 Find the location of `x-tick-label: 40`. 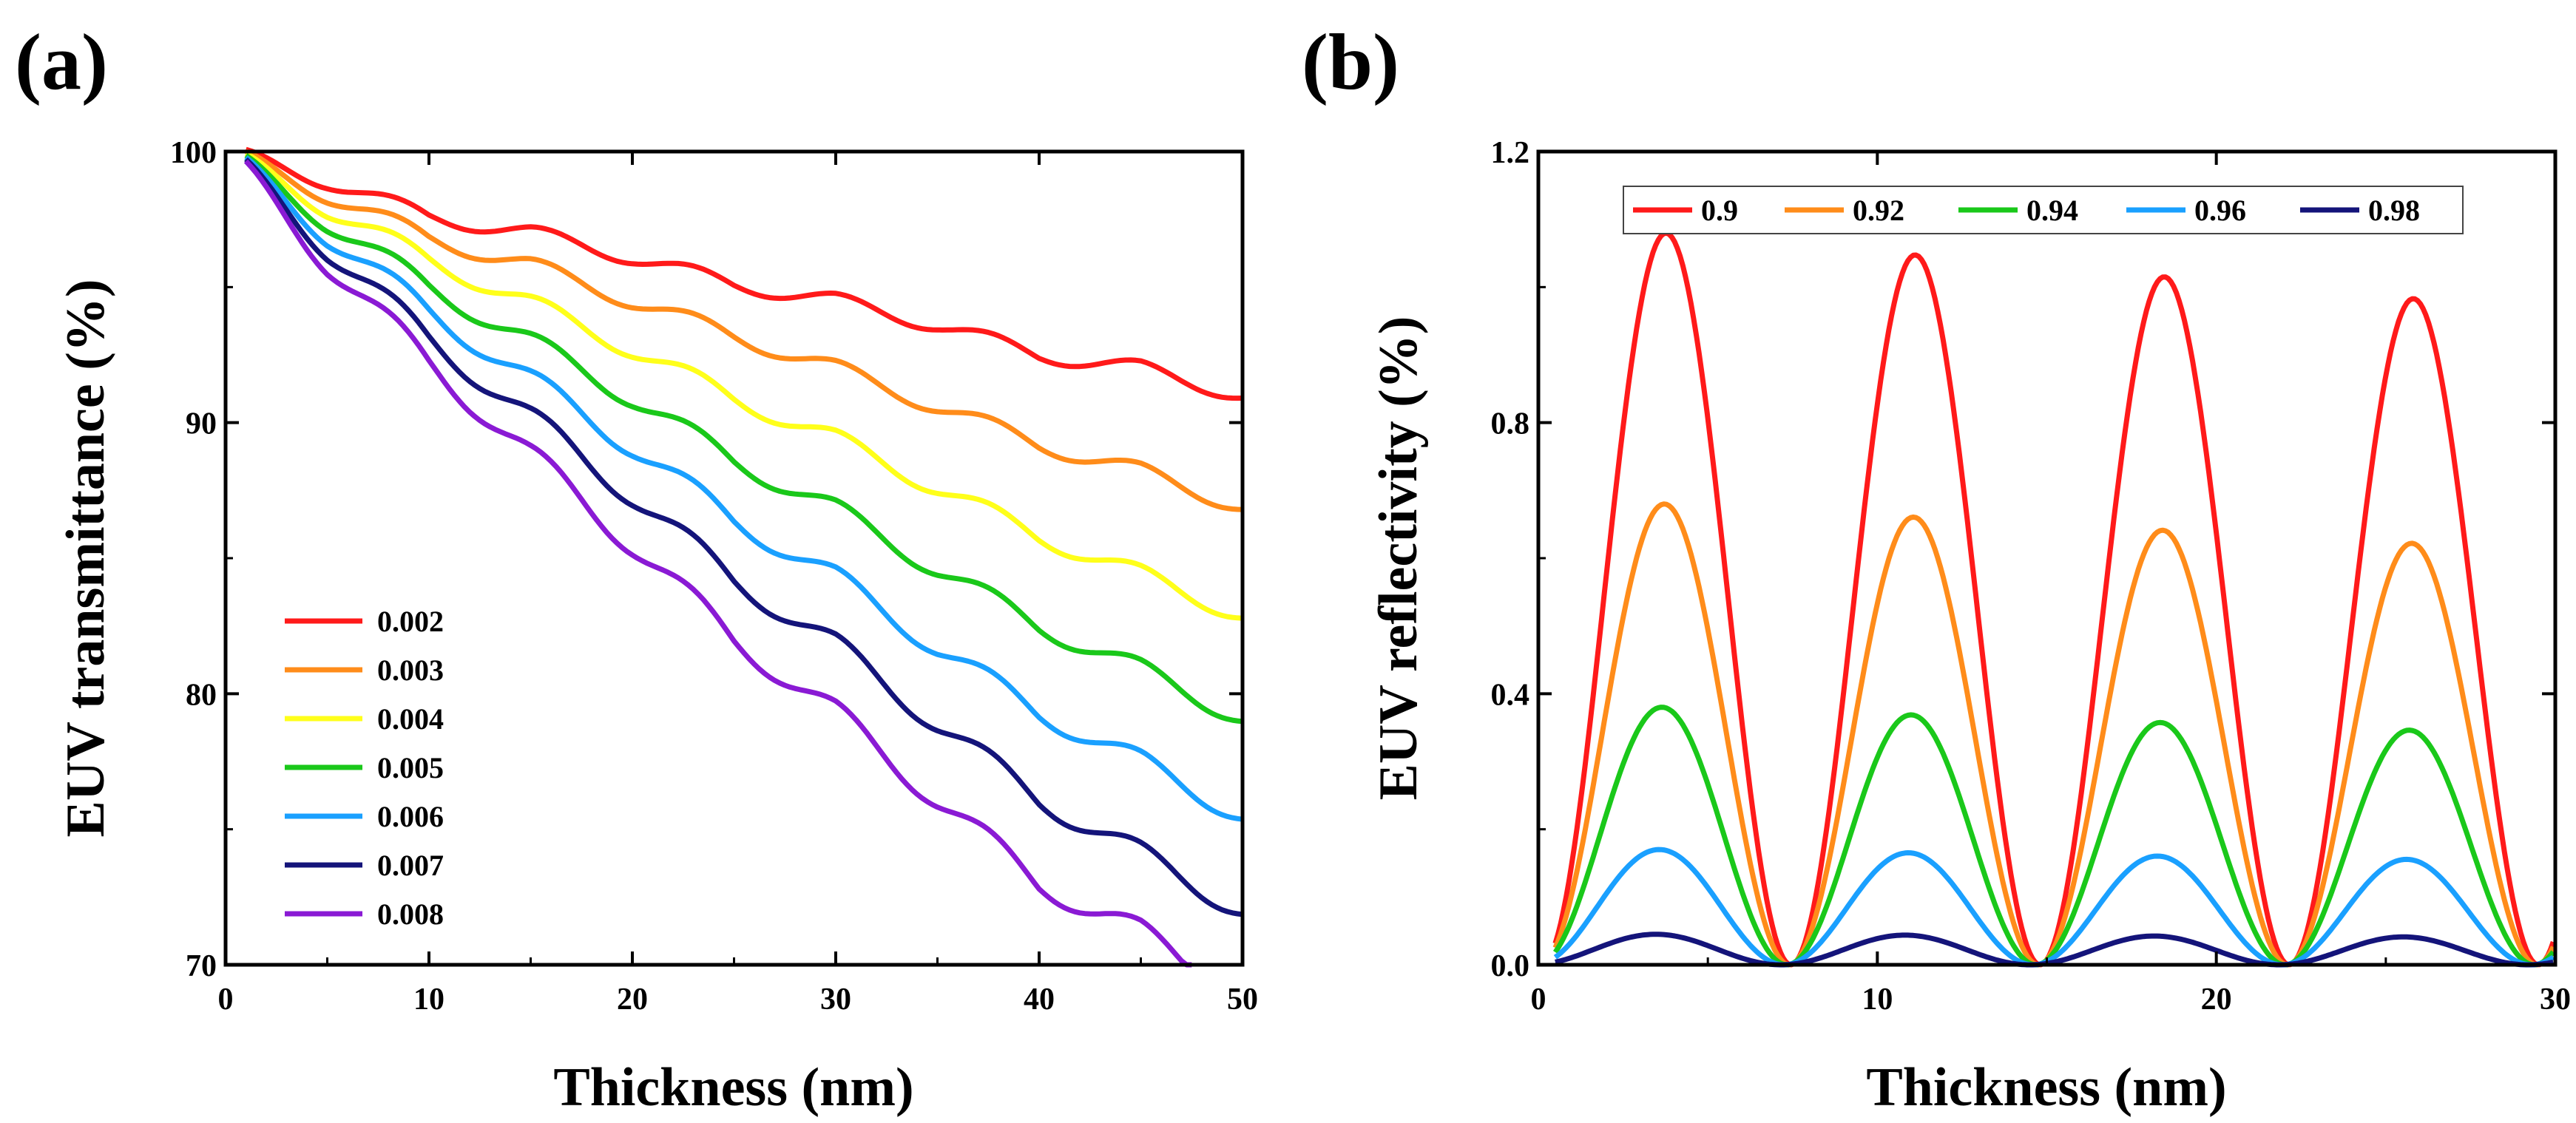

x-tick-label: 40 is located at coordinates (1039, 1000).